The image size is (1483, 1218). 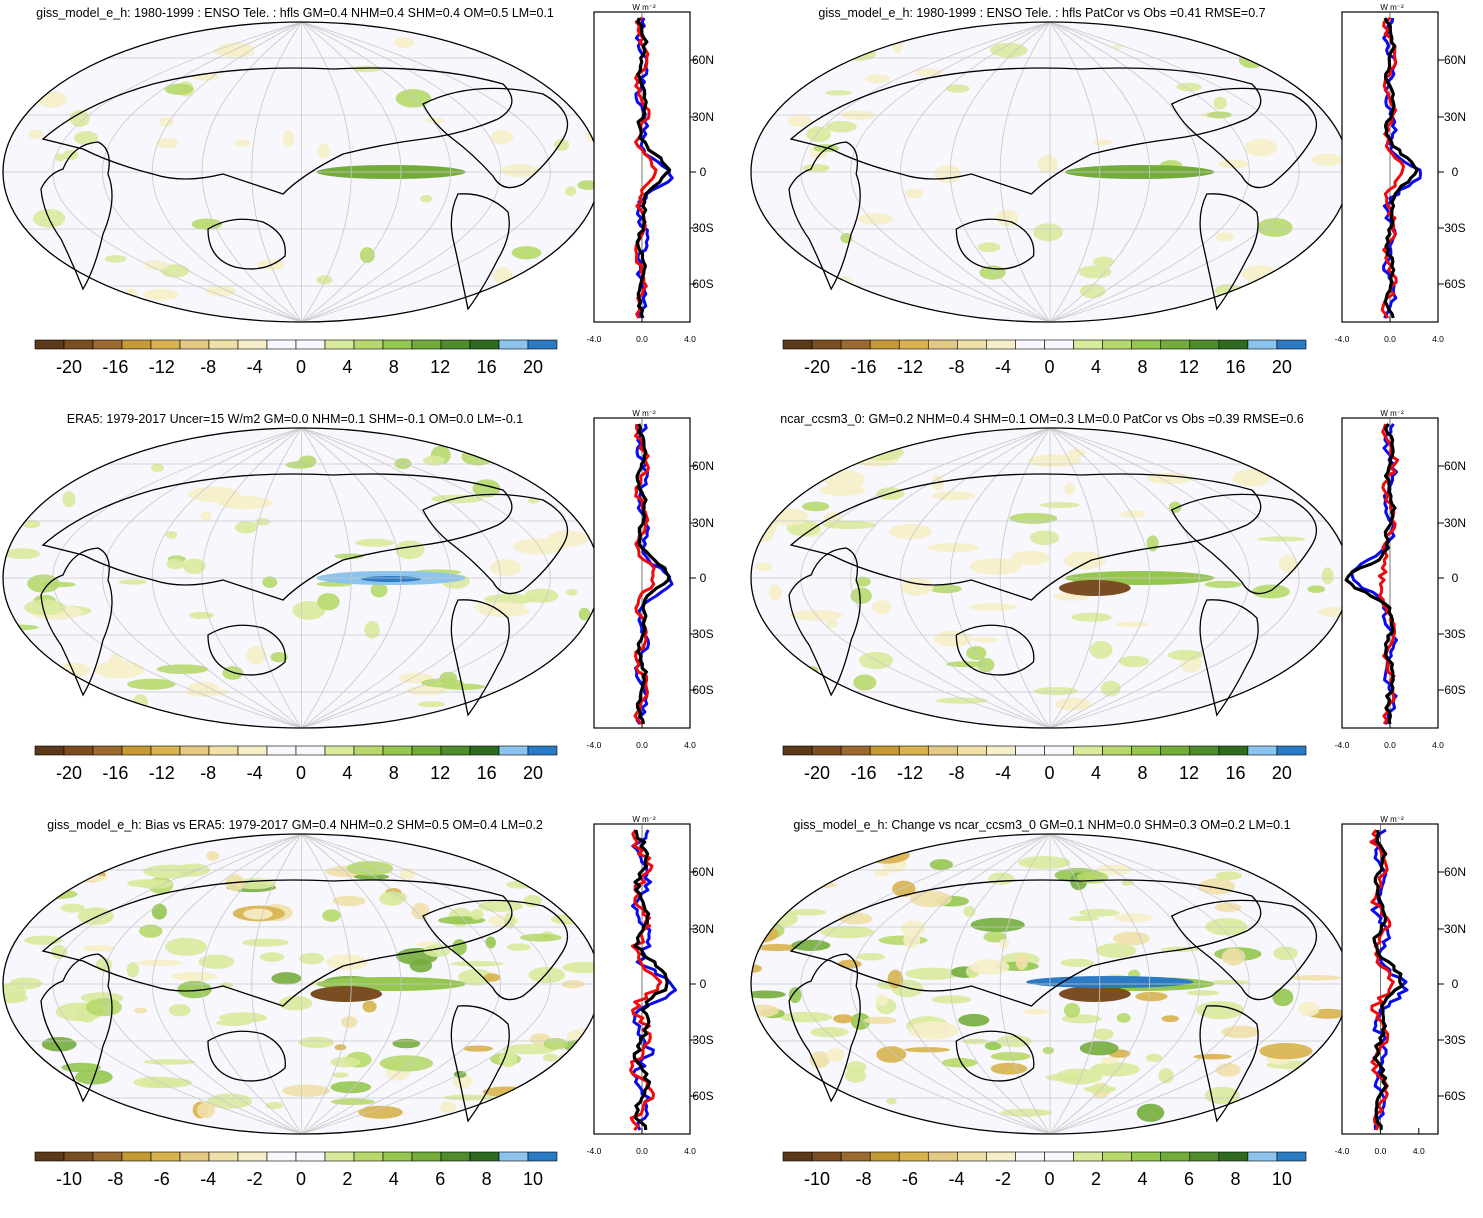 What do you see at coordinates (1235, 367) in the screenshot?
I see `colorbar-tick-label: 16` at bounding box center [1235, 367].